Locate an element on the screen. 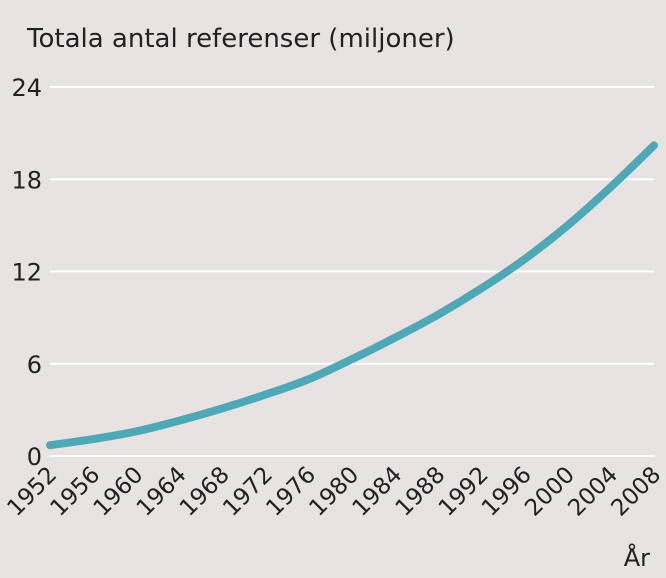  x-tick-label: 1968 is located at coordinates (205, 492).